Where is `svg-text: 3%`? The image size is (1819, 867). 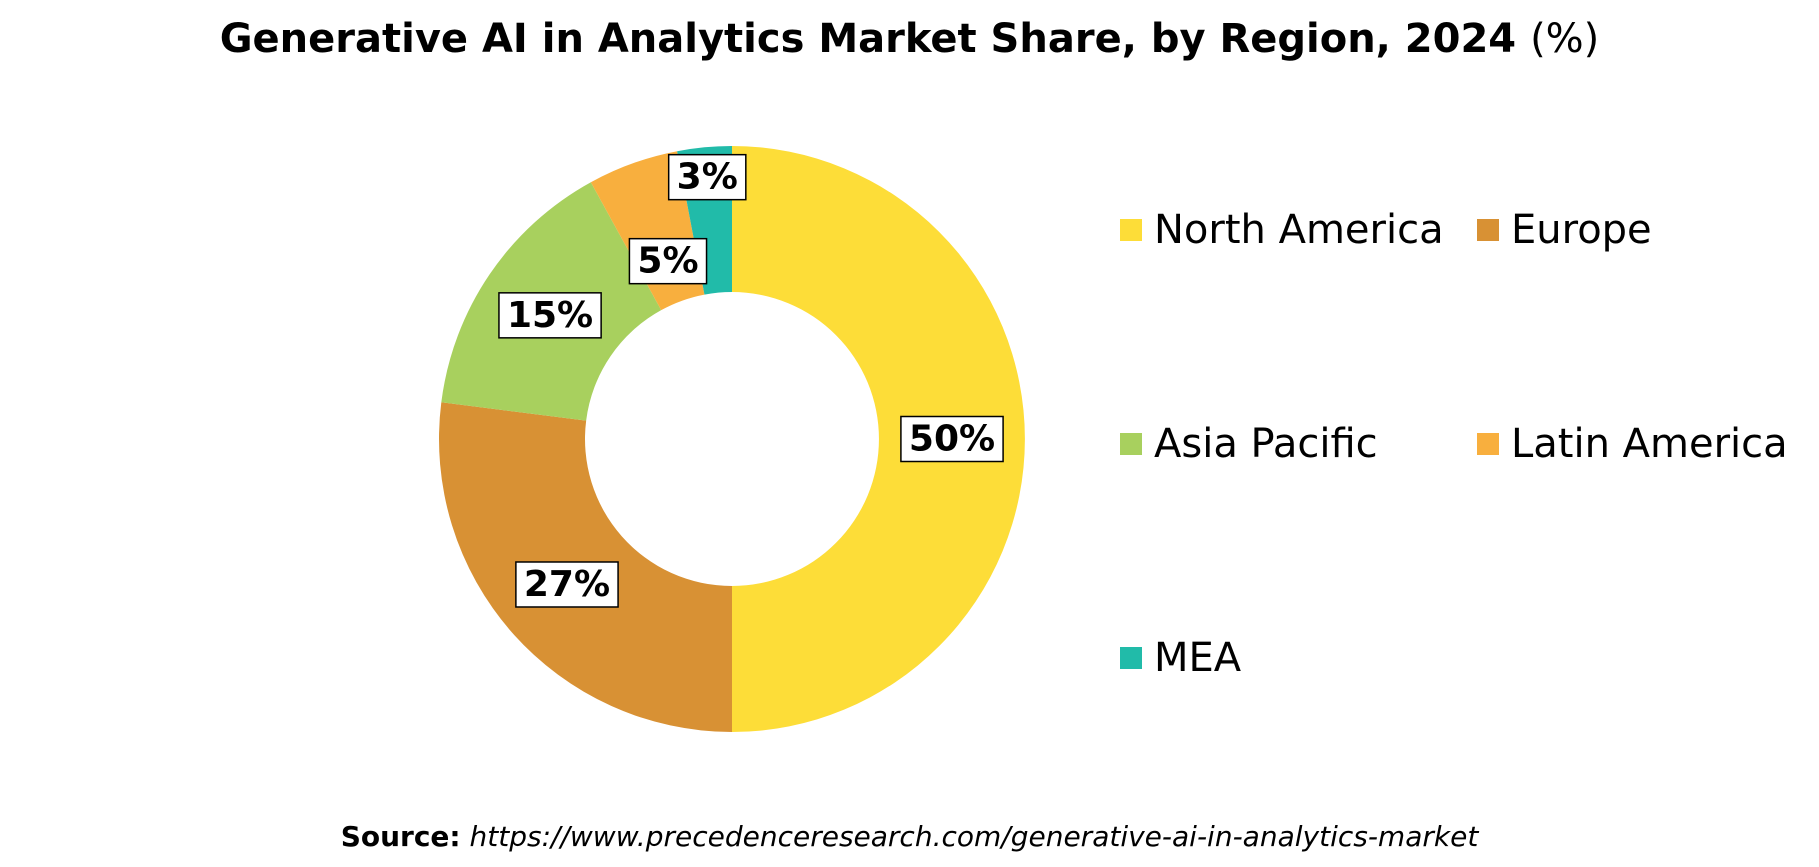
svg-text: 3% is located at coordinates (707, 177).